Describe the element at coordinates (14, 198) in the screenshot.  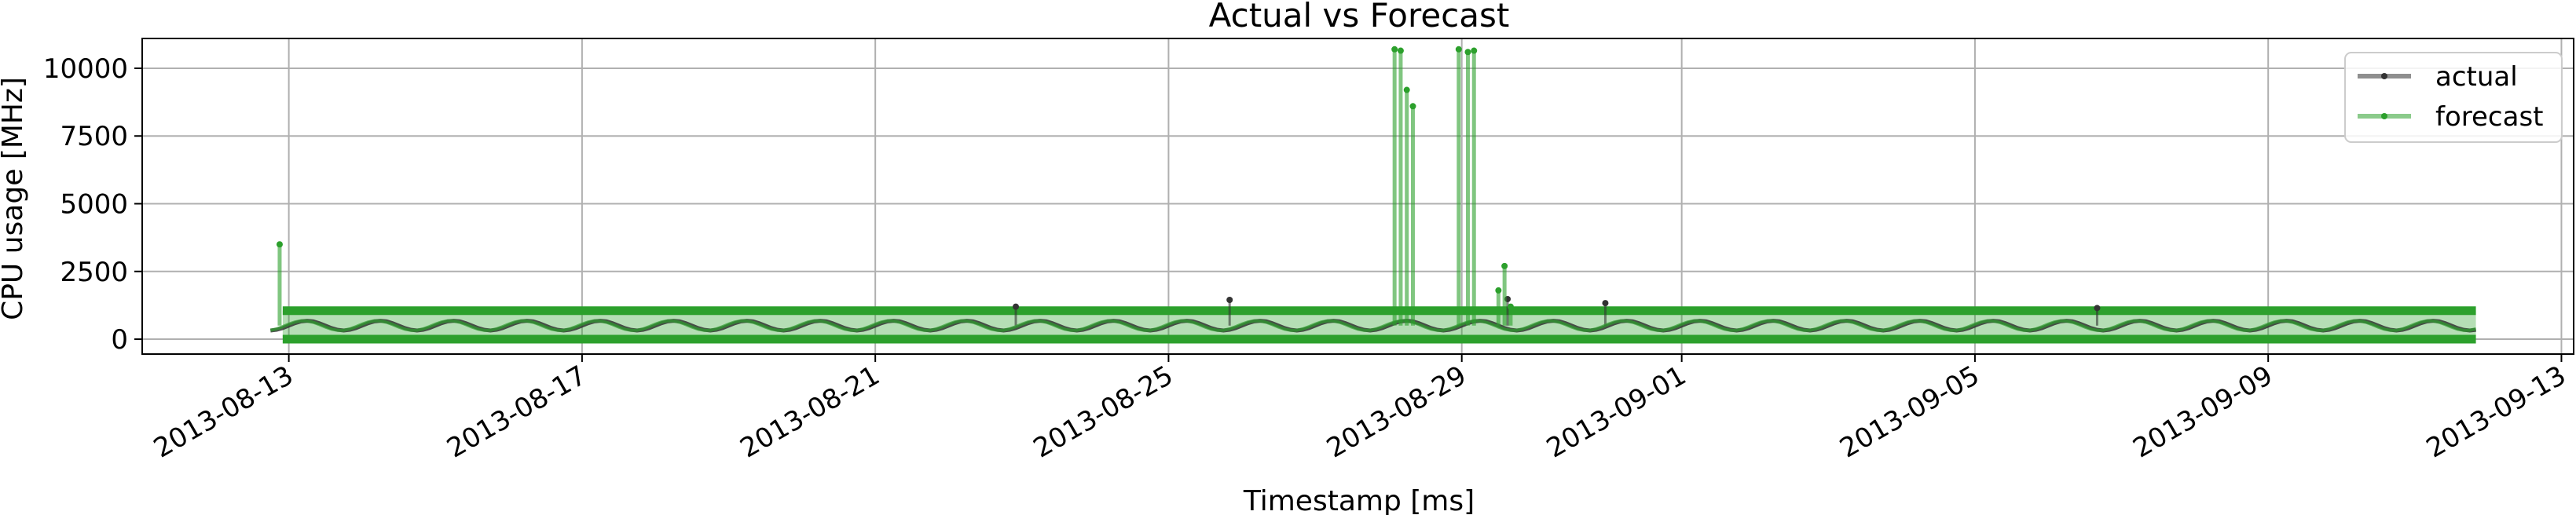
I see `y-axis-label: CPU usage [MHz]` at that location.